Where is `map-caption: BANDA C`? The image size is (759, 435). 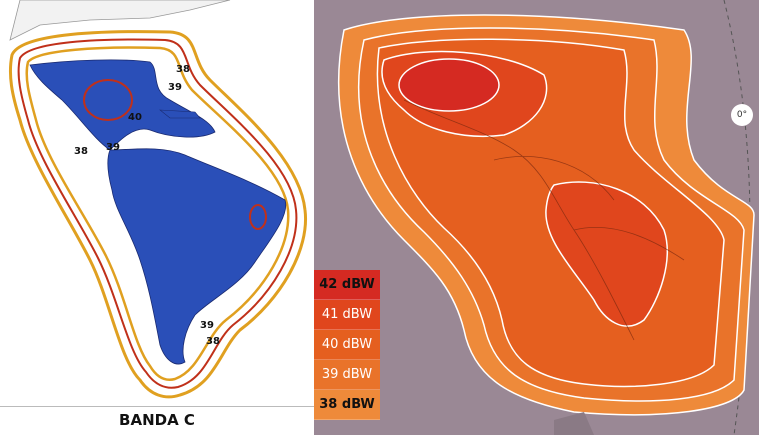
map-caption: BANDA C is located at coordinates (157, 419).